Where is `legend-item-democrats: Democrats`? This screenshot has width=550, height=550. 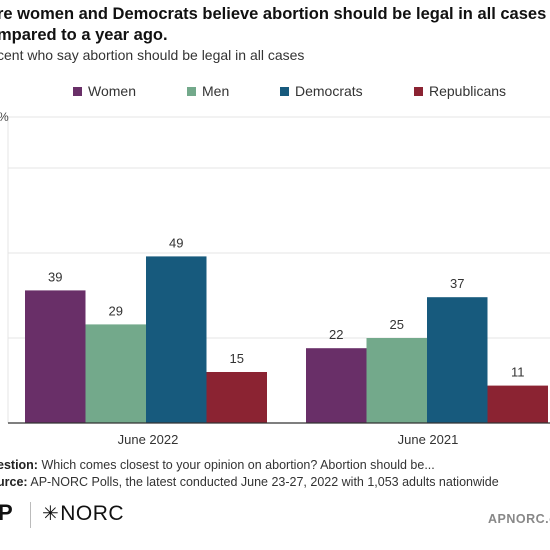
legend-item-democrats: Democrats is located at coordinates (321, 91).